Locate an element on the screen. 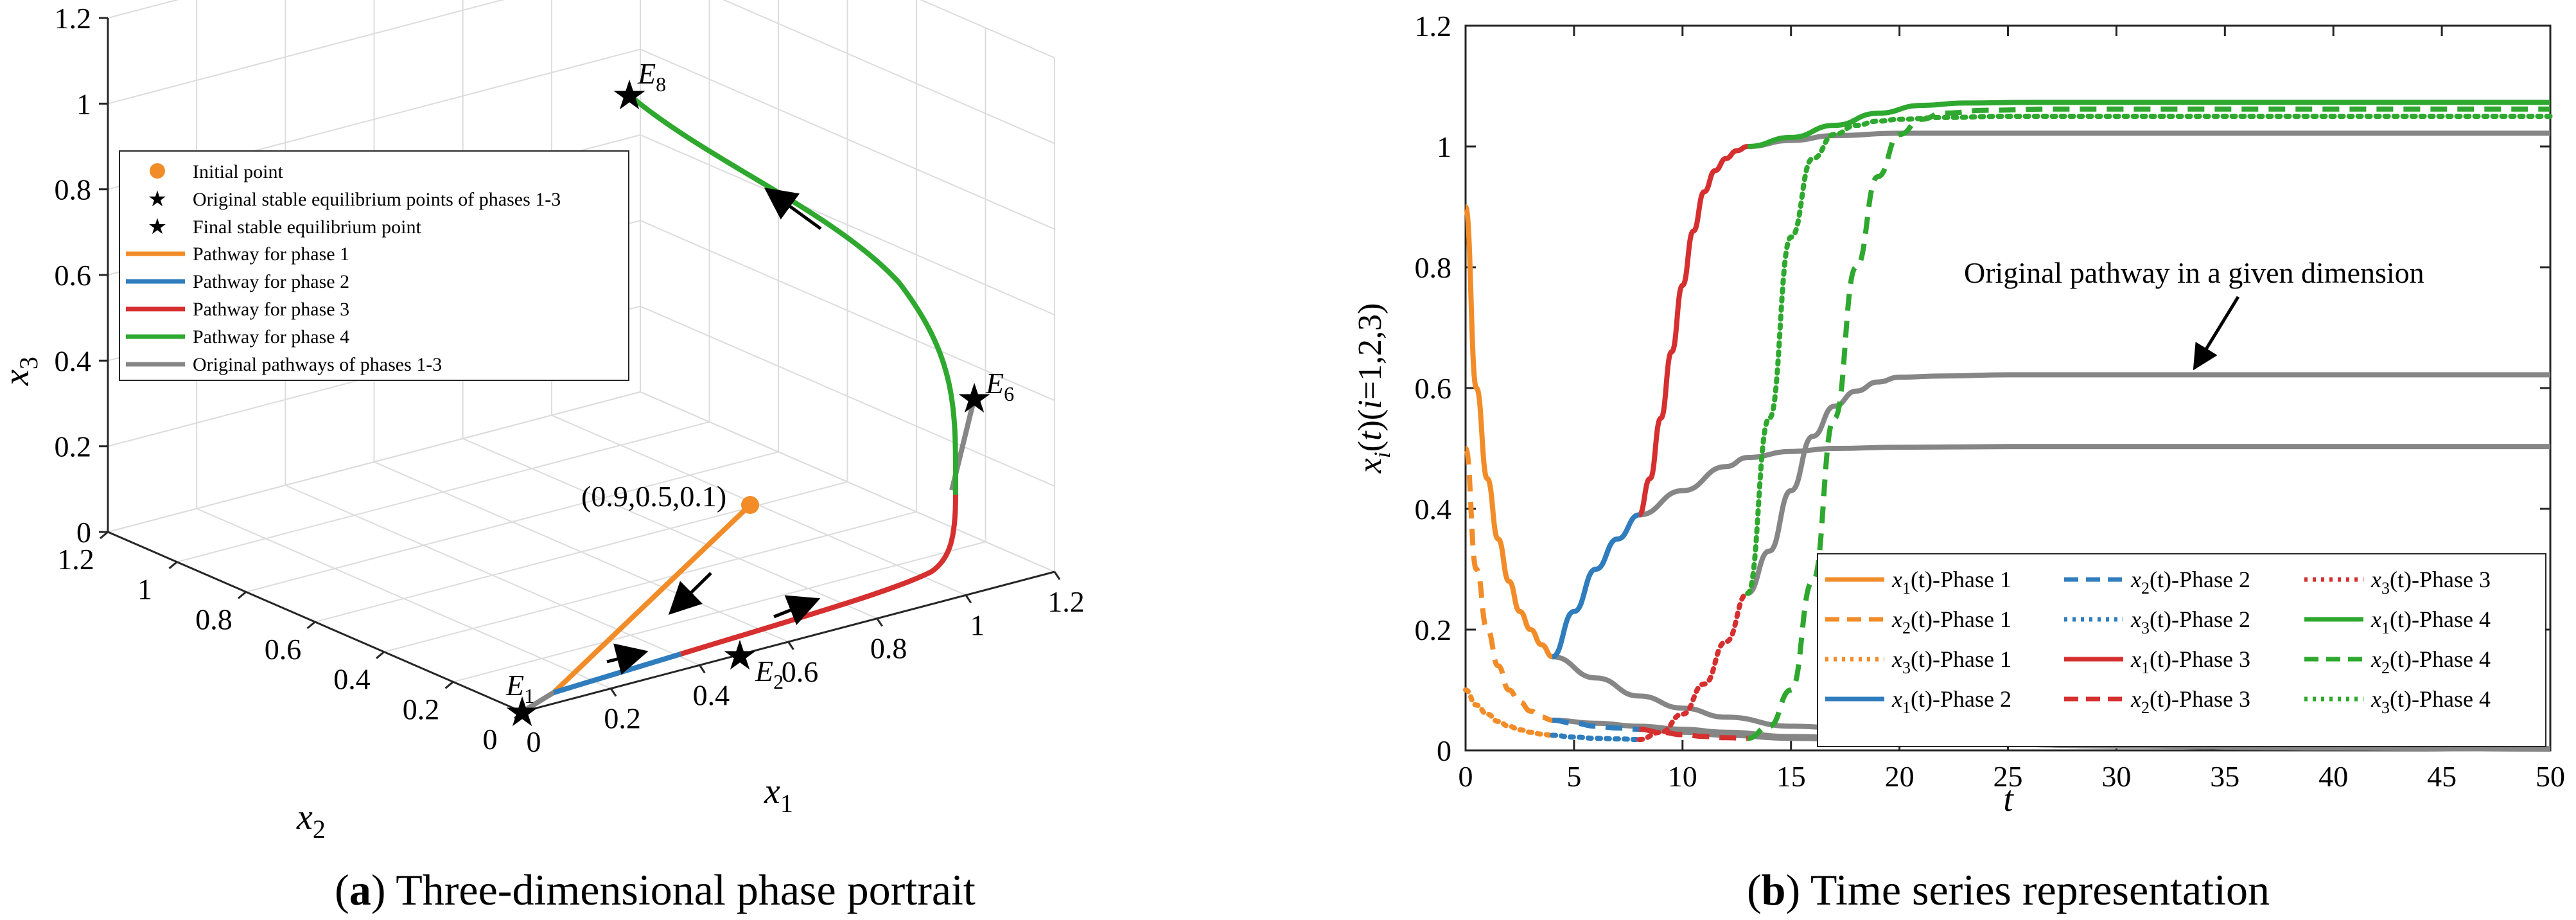 Image resolution: width=2576 pixels, height=920 pixels. y-tick-label: 0.6 is located at coordinates (1433, 388).